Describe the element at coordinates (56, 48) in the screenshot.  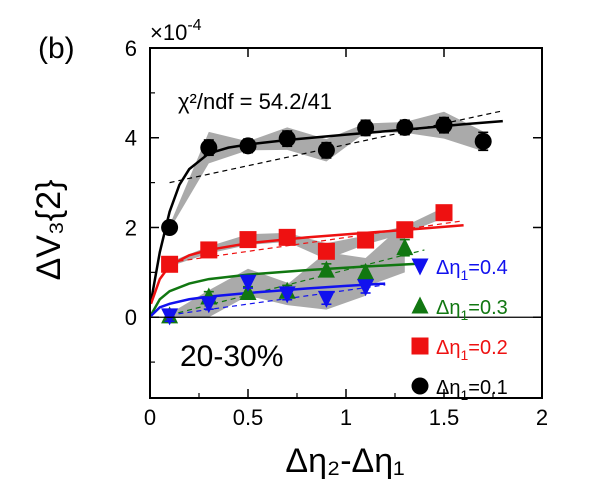
I see `panel-label: (b)` at that location.